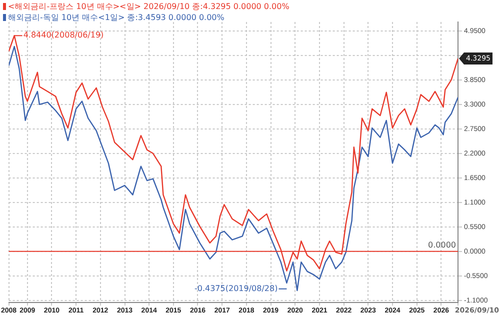  I want to click on legend-label: 해외금리-독일 10년 매수<1일> 종:3.4593 0.0000 0.00%, so click(116, 17).